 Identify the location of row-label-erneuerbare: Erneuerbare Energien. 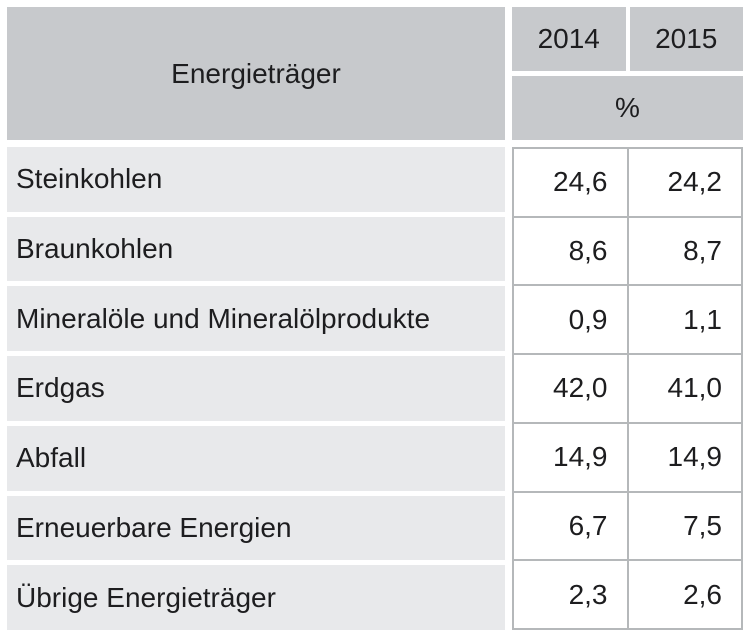
(256, 528).